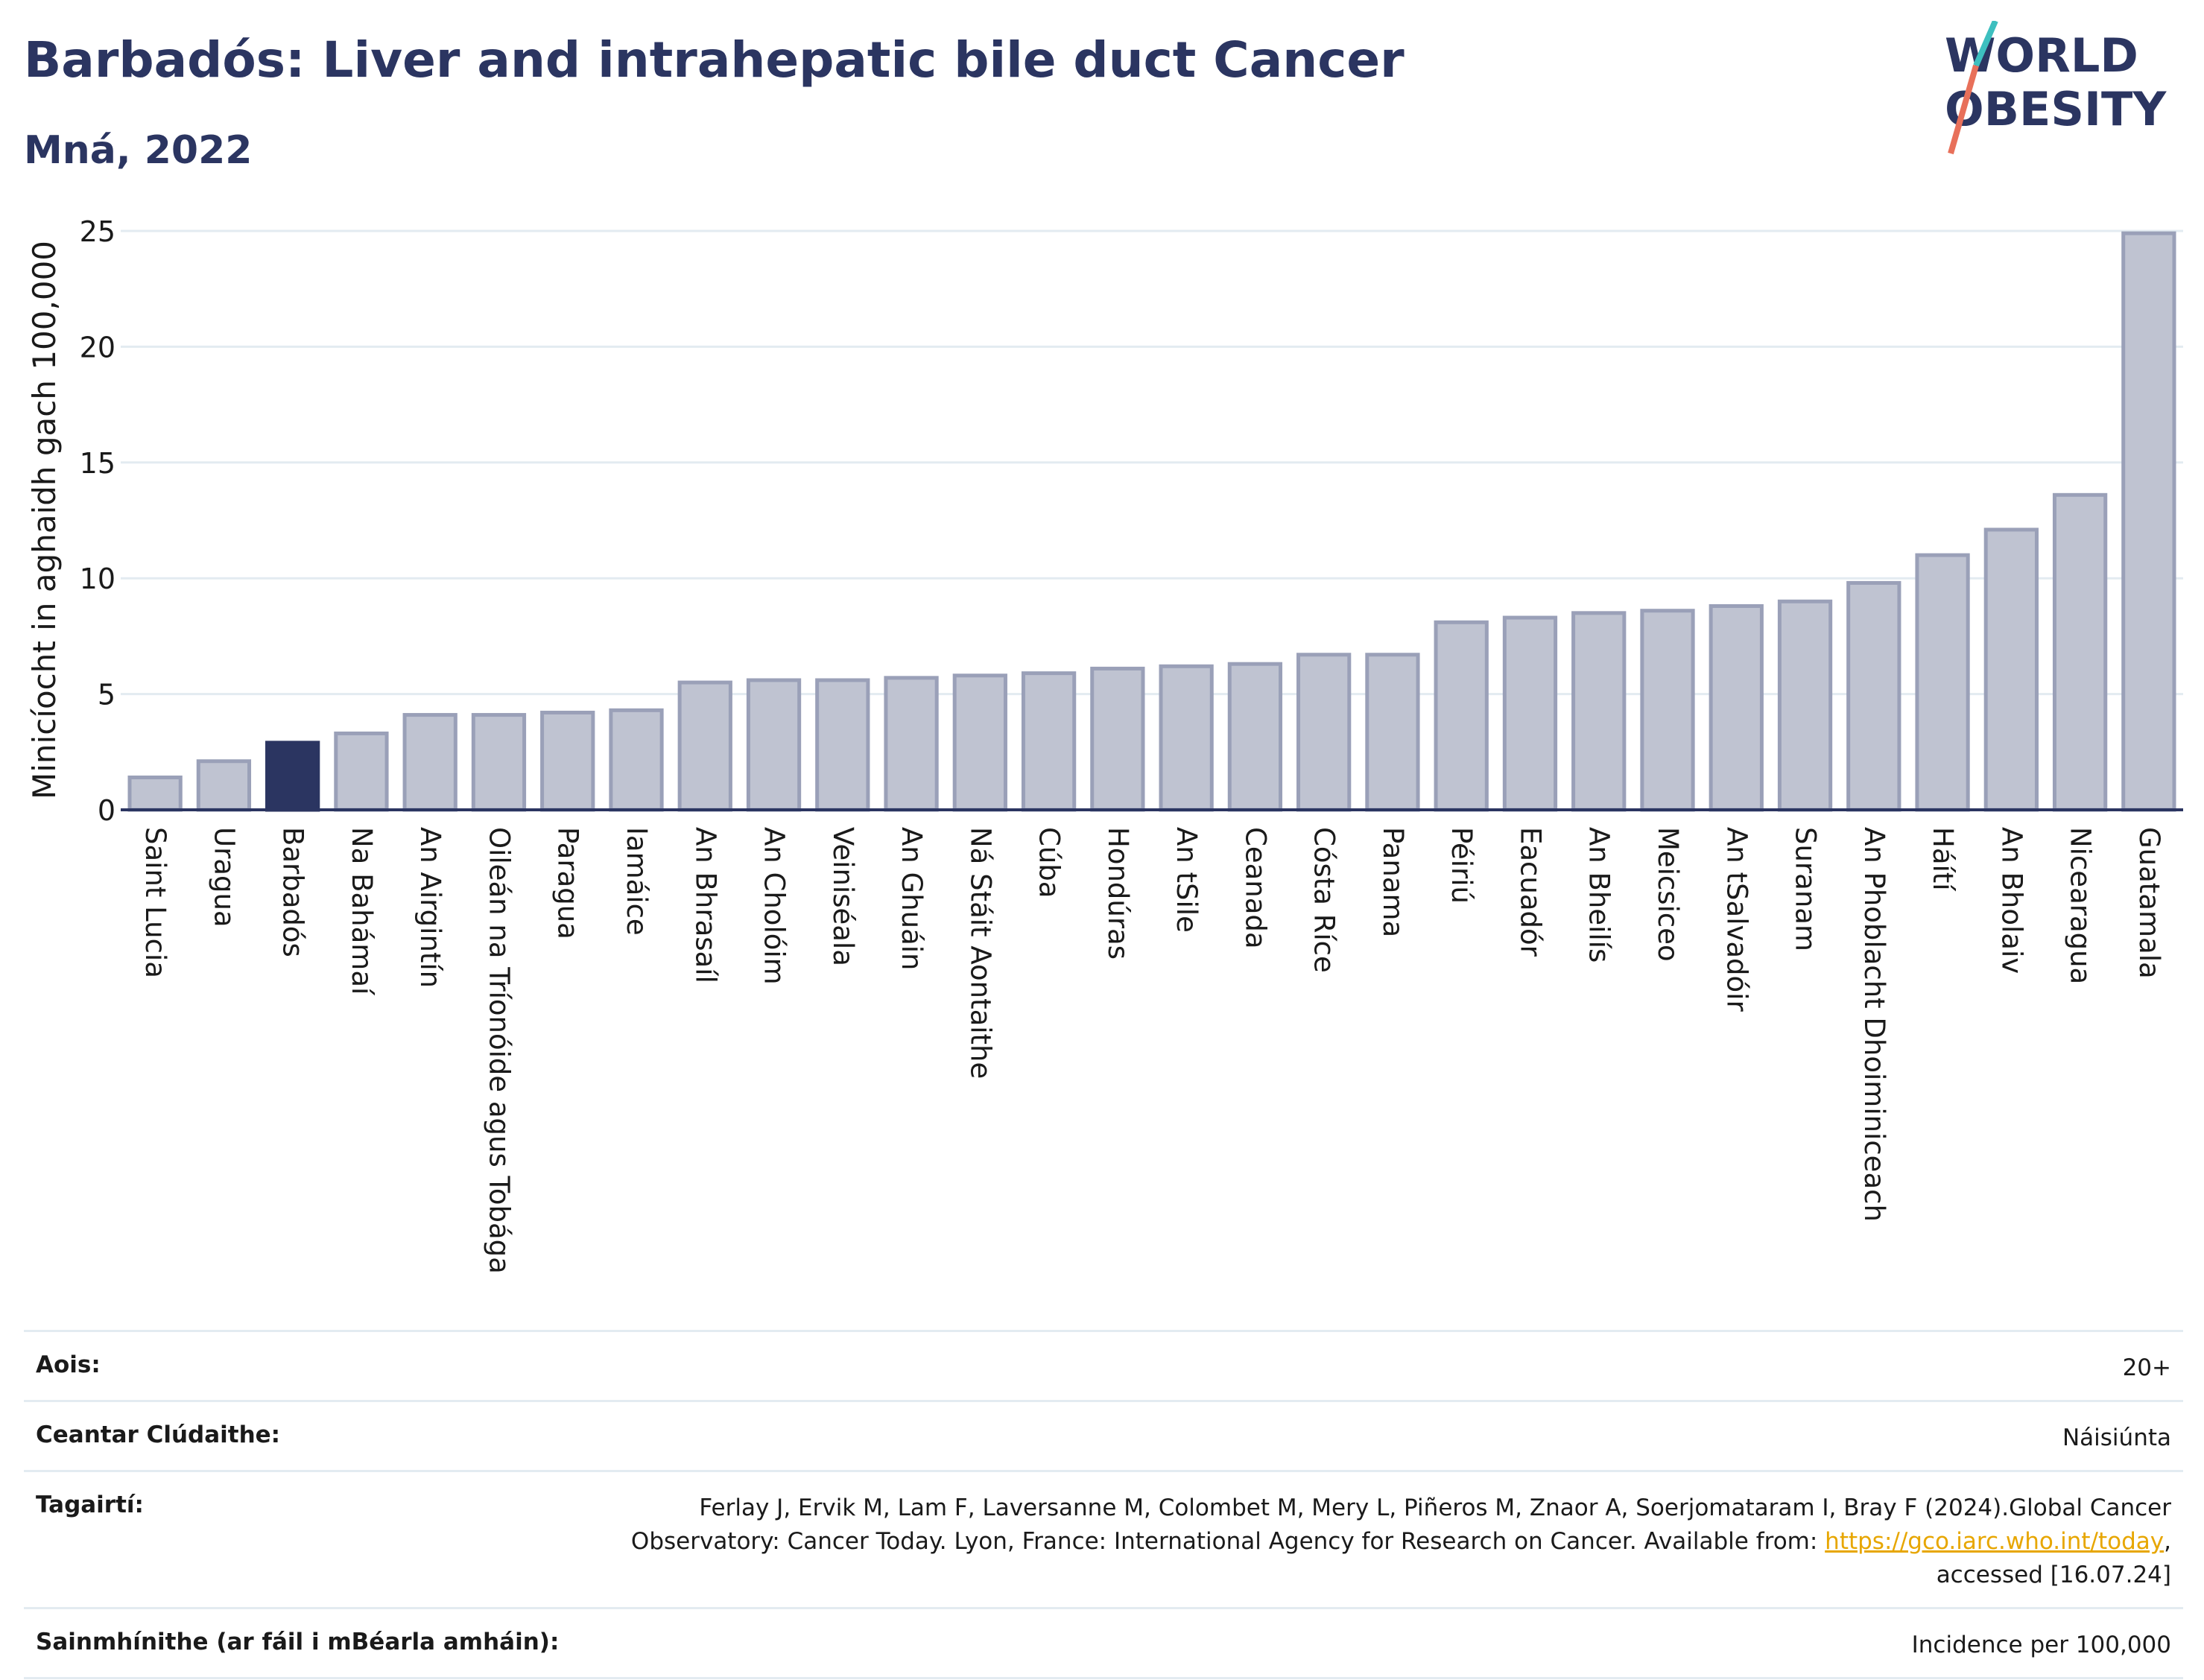 Image resolution: width=2204 pixels, height=1680 pixels. What do you see at coordinates (2056, 109) in the screenshot?
I see `logo-line2: OBESITY` at bounding box center [2056, 109].